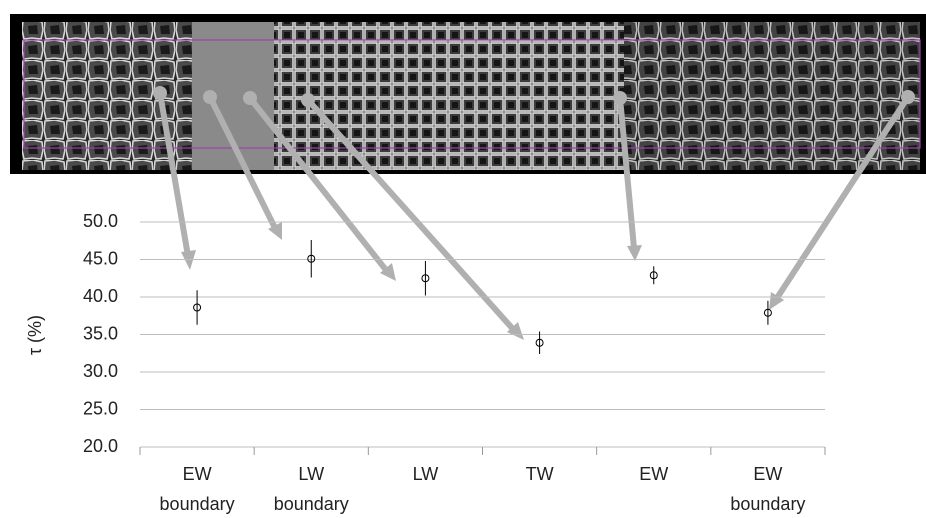 This screenshot has width=926, height=518. Describe the element at coordinates (35, 335) in the screenshot. I see `y-axis-label: τ (%)` at that location.